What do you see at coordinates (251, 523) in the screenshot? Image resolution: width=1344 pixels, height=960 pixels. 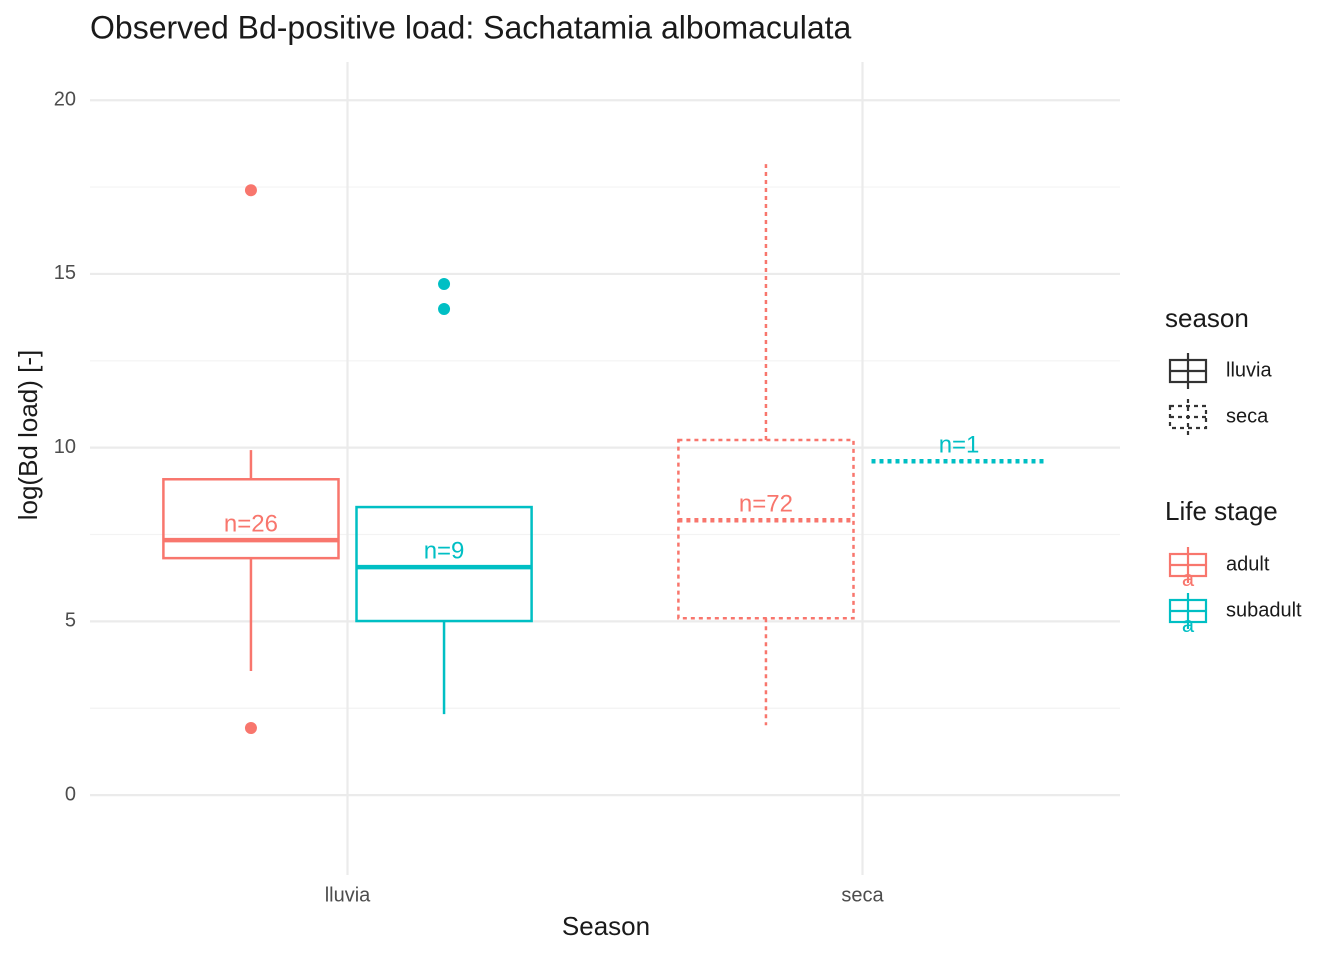 I see `count-label: n=26` at bounding box center [251, 523].